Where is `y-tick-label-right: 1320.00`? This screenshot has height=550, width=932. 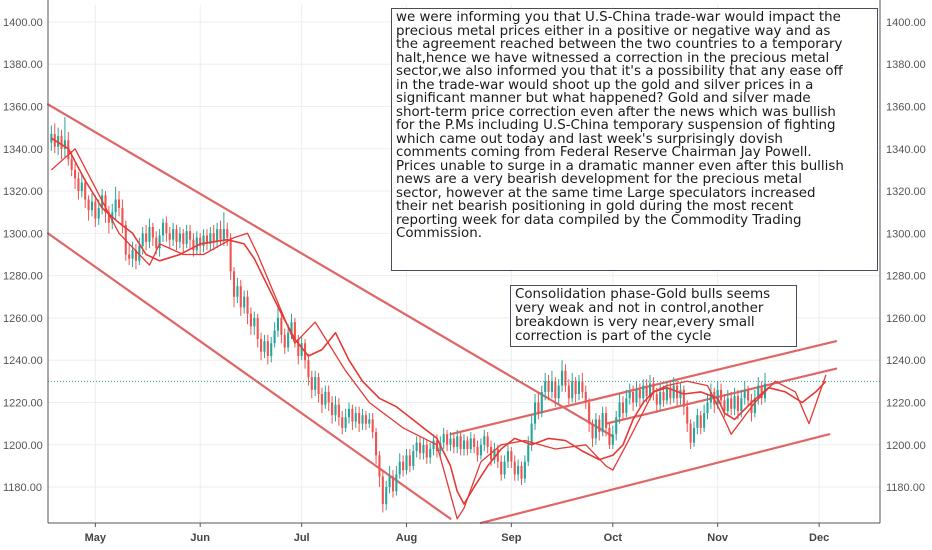 y-tick-label-right: 1320.00 is located at coordinates (906, 192).